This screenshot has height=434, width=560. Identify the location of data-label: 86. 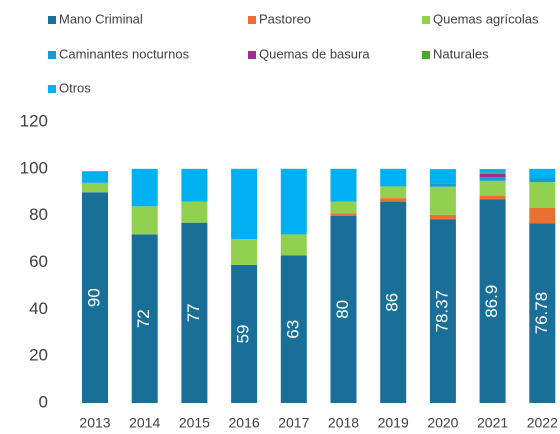
(392, 302).